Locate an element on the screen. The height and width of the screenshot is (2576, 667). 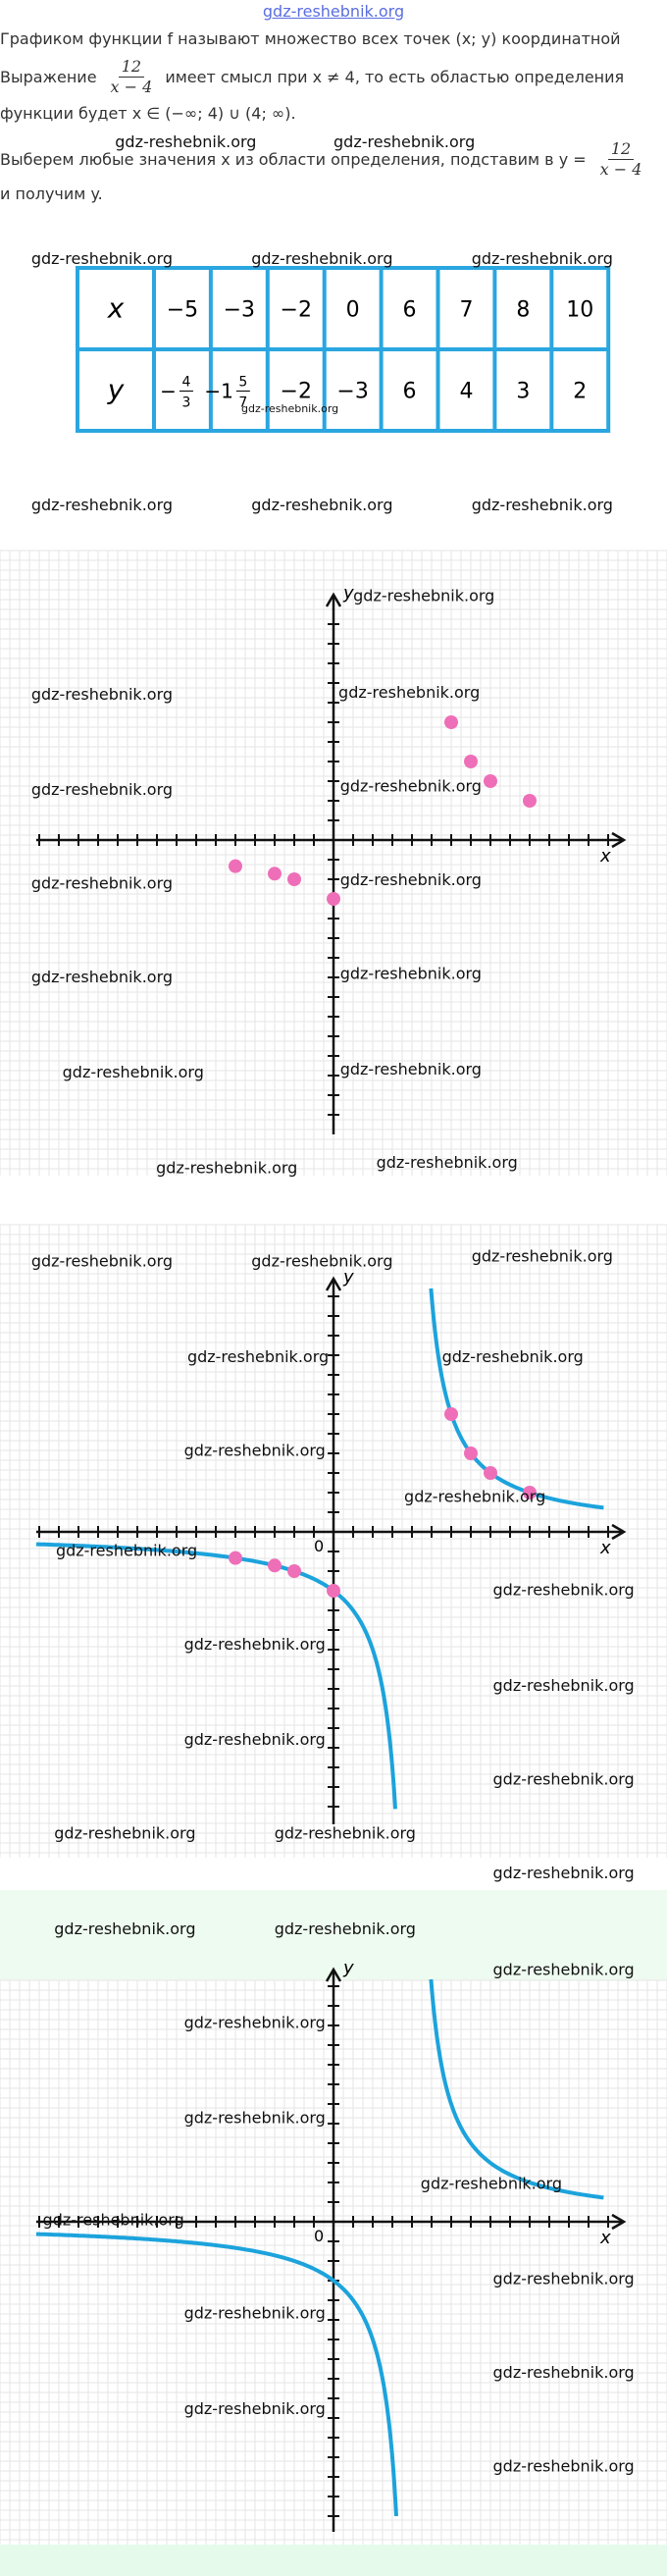
text: и получим y. is located at coordinates (51, 193).